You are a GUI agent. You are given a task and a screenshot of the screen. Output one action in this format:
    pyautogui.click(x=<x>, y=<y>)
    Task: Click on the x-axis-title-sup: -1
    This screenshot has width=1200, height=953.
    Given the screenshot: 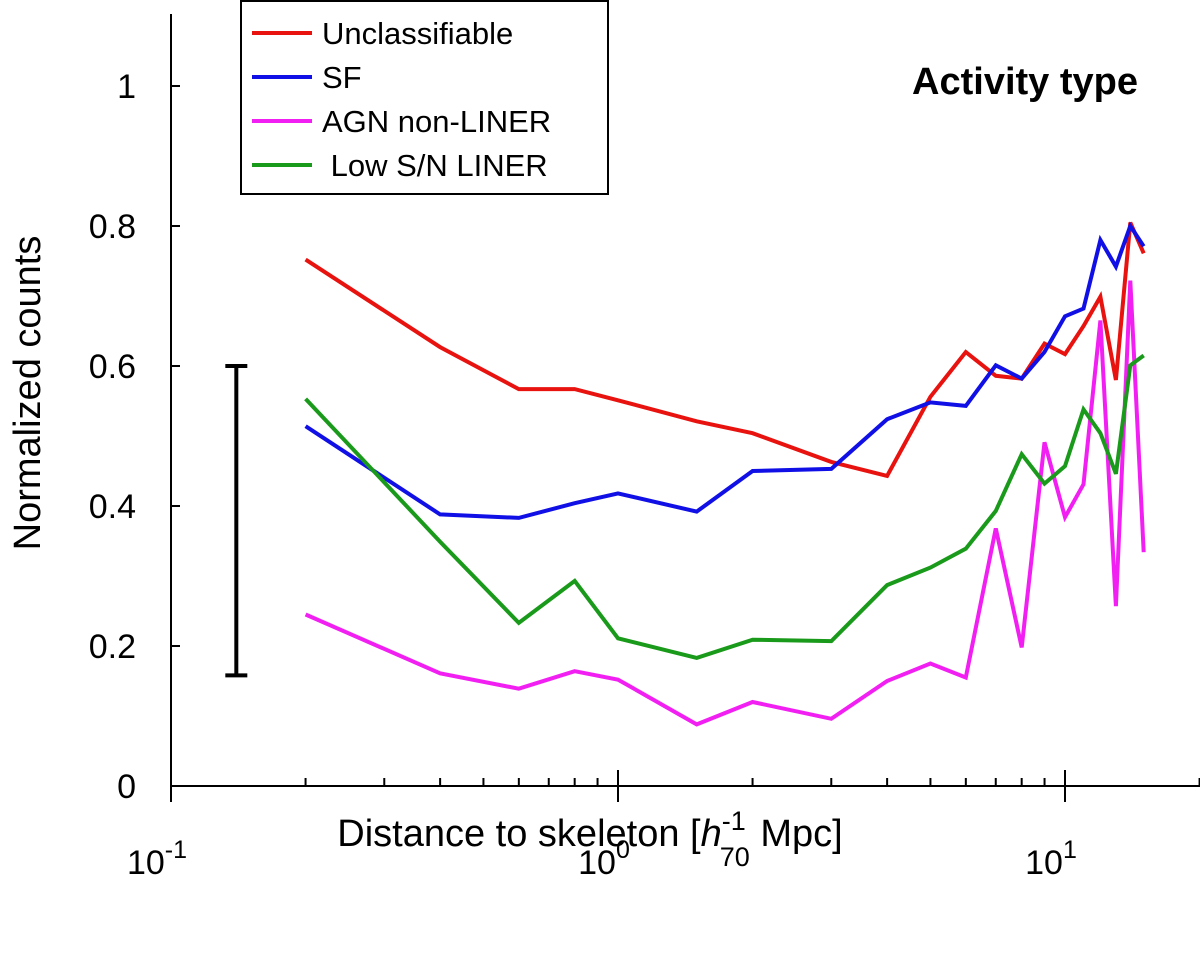 What is the action you would take?
    pyautogui.click(x=734, y=821)
    